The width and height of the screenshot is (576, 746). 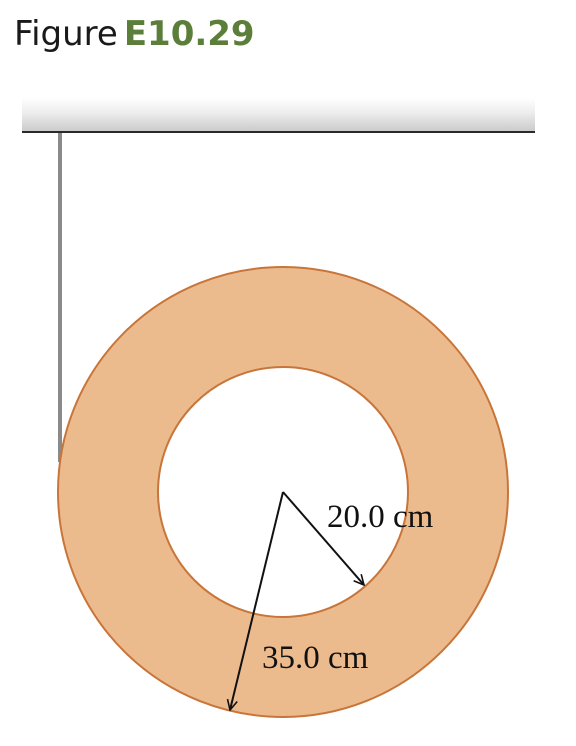 I want to click on outer-radius-arrow, so click(x=257, y=600).